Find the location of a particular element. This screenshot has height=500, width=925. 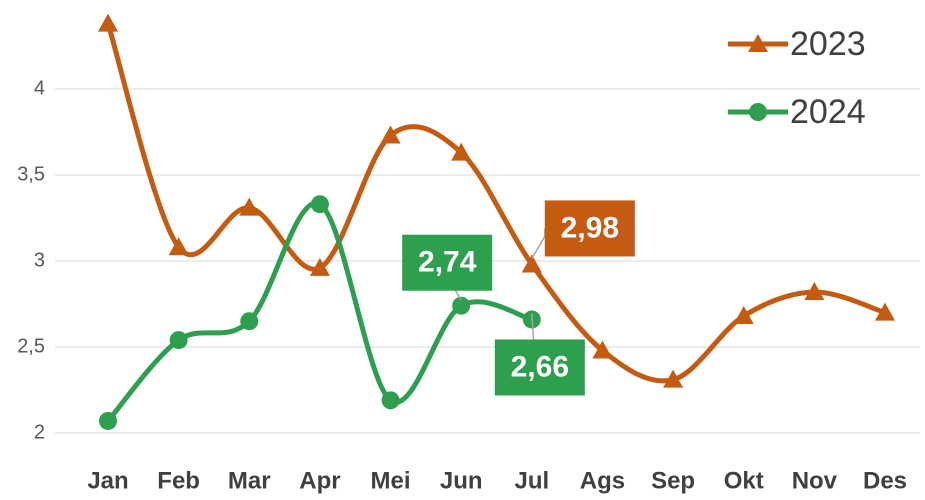

value-label: 2,98 is located at coordinates (590, 227).